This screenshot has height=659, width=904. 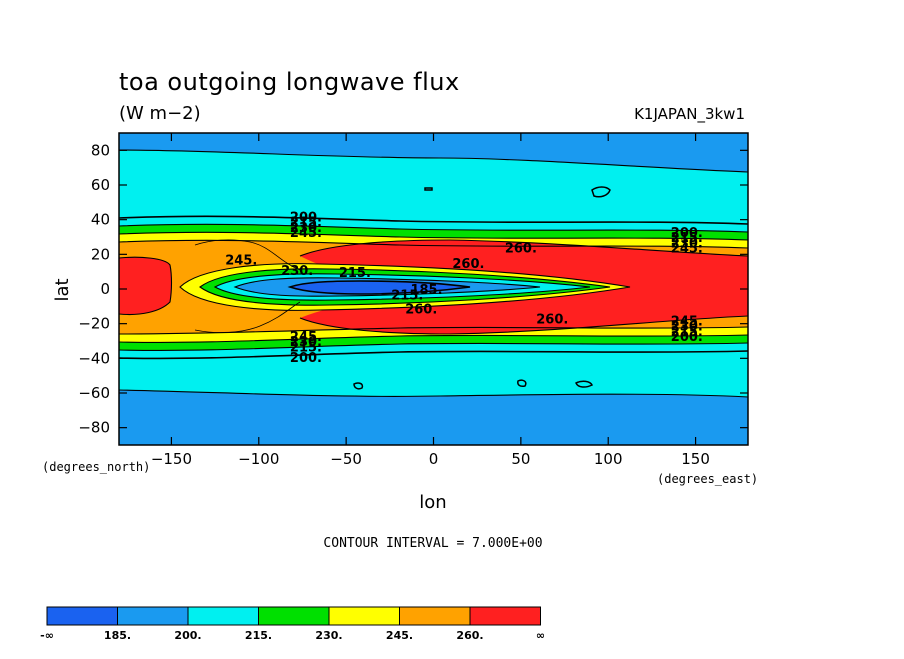 What do you see at coordinates (469, 635) in the screenshot?
I see `colorbar-tick-label: 260.` at bounding box center [469, 635].